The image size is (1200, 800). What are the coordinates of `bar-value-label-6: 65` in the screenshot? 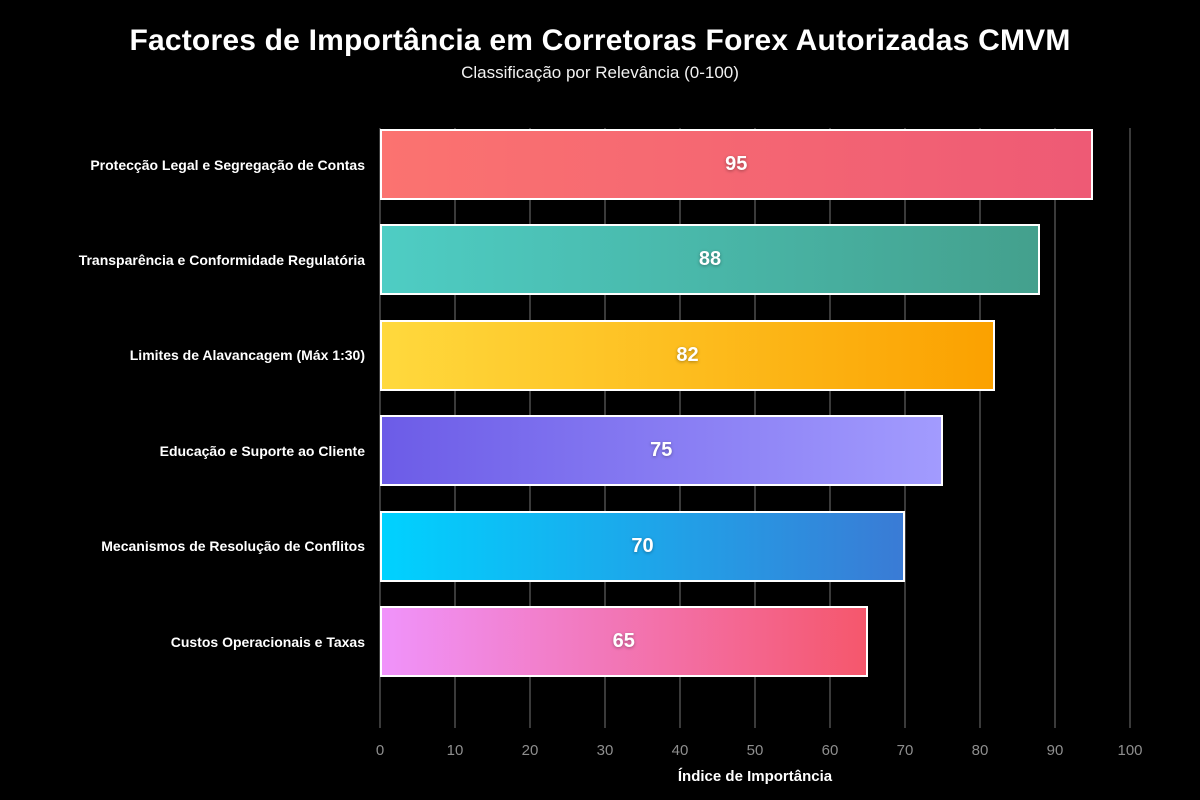 It's located at (623, 641).